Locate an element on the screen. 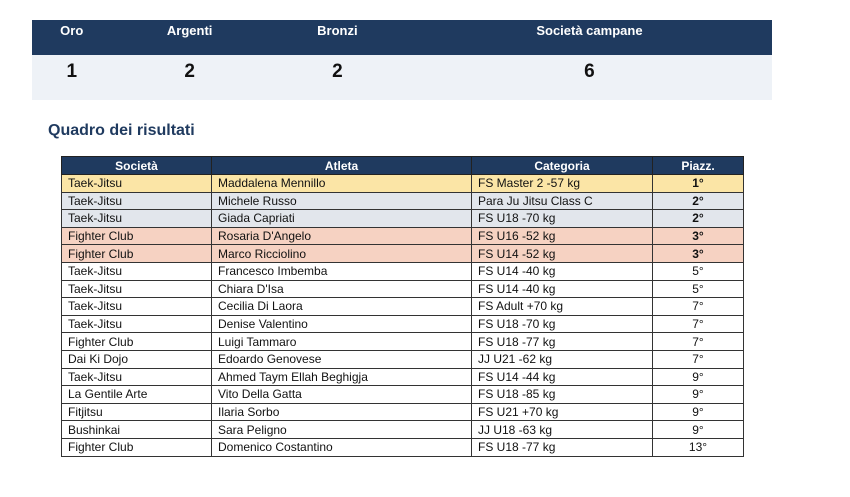 The height and width of the screenshot is (497, 850). table-cell: Michele Russo is located at coordinates (341, 201).